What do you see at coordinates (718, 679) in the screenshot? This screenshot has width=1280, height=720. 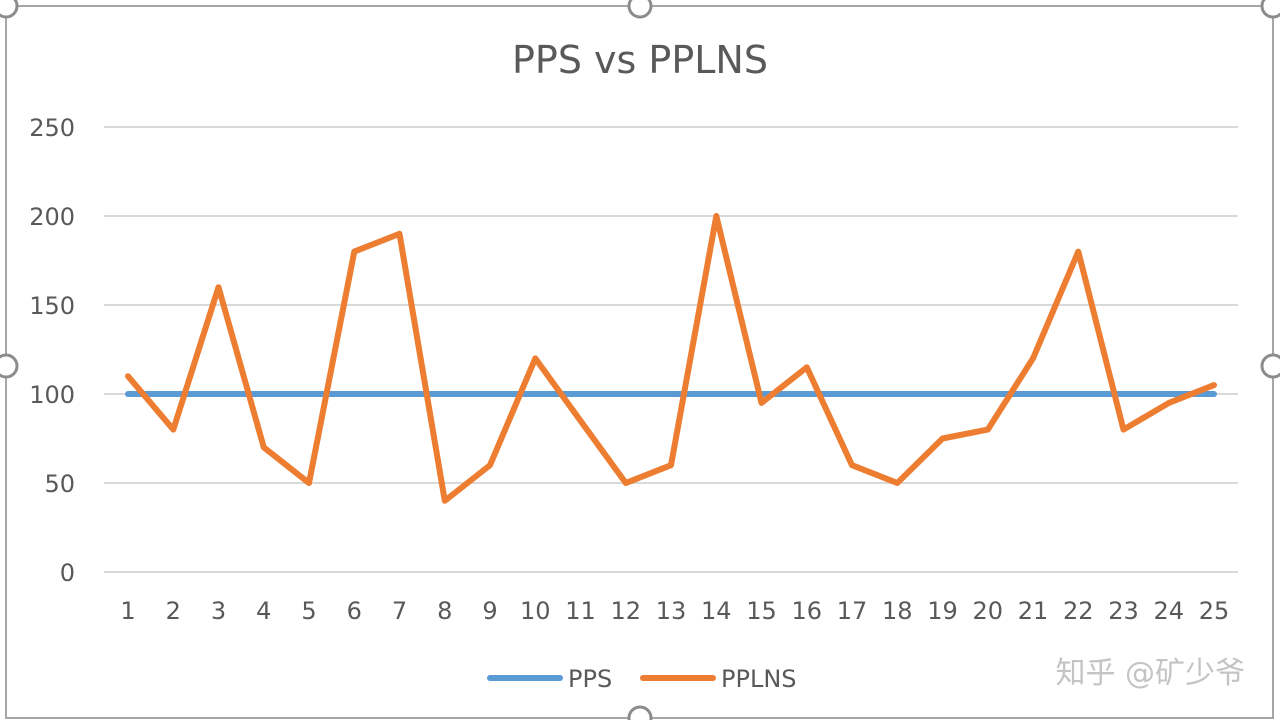 I see `legend-item: PPLNS` at bounding box center [718, 679].